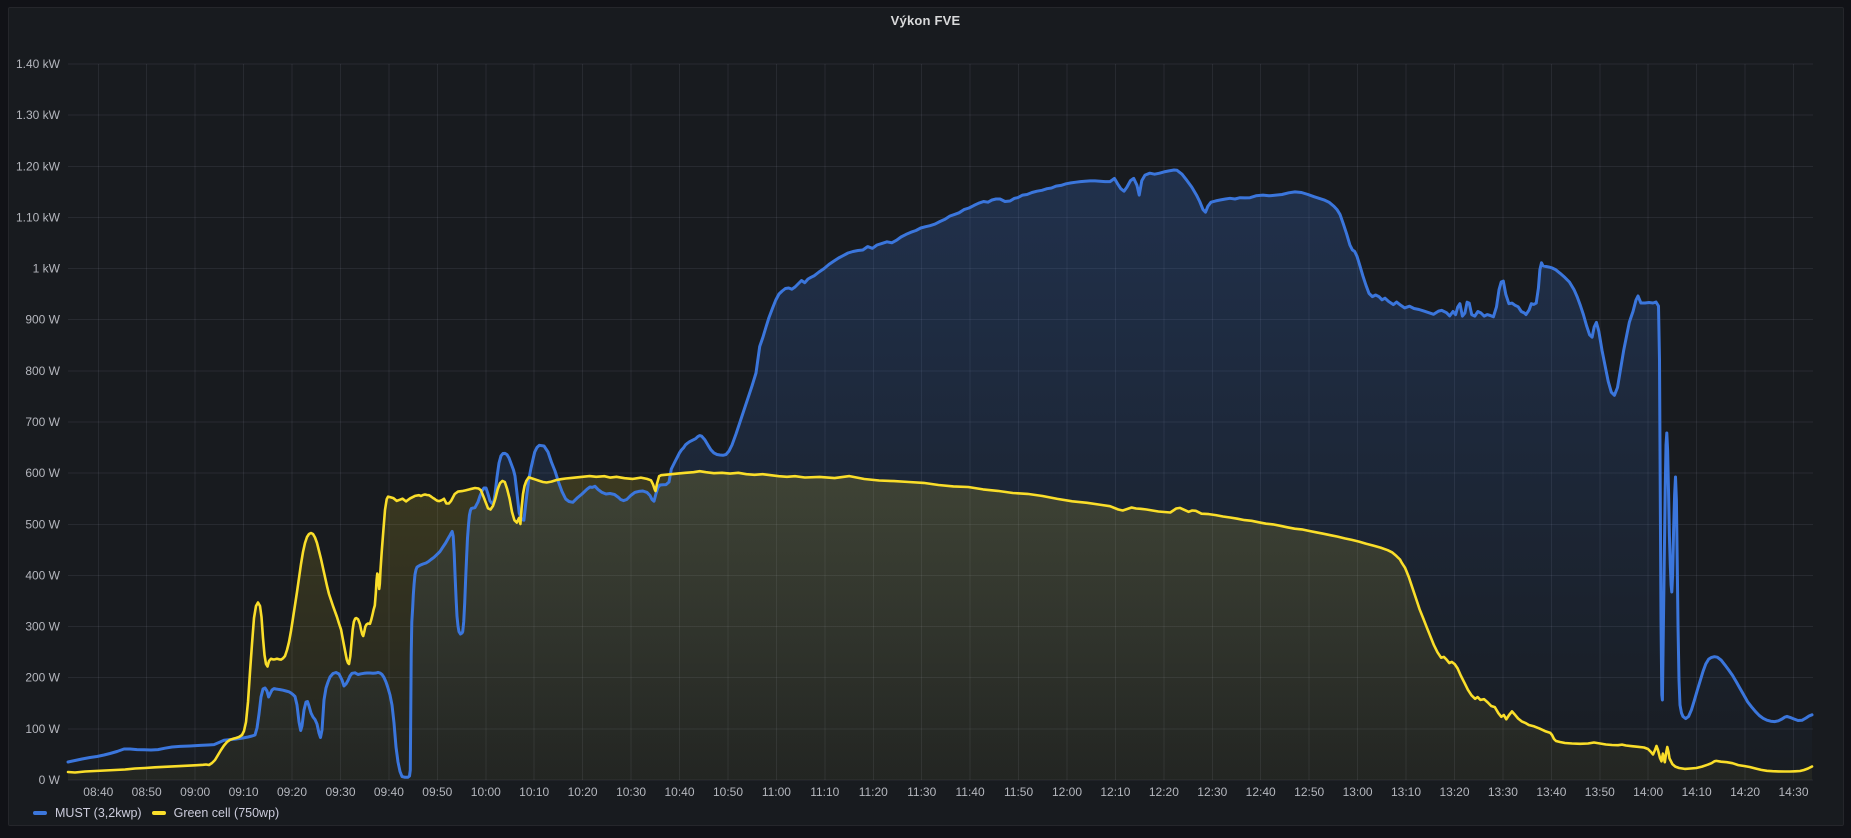 The height and width of the screenshot is (838, 1851). I want to click on svg-text: 13:00, so click(1358, 792).